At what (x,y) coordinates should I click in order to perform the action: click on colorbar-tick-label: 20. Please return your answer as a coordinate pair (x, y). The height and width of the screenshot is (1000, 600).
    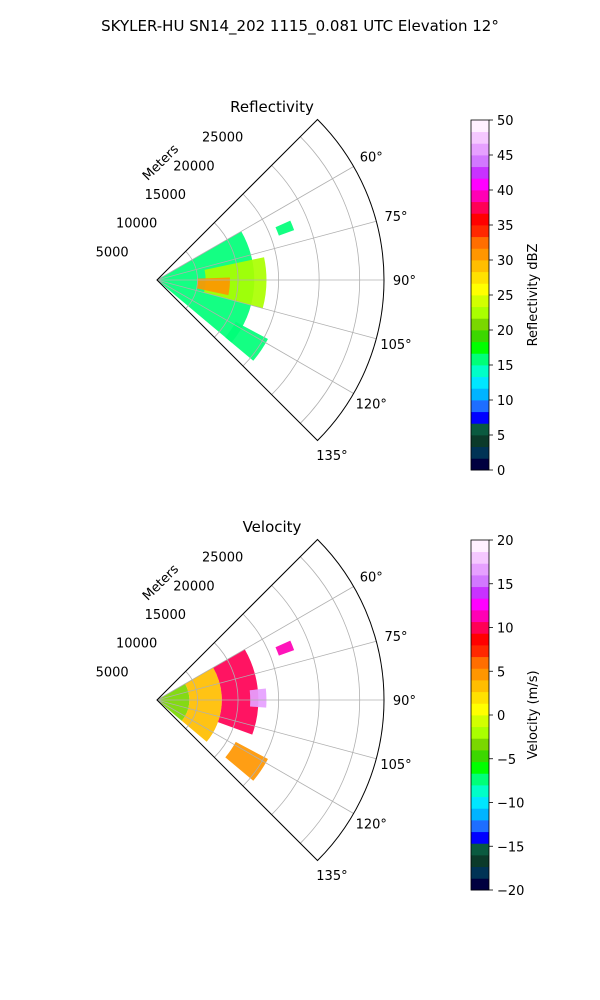
    Looking at the image, I should click on (505, 541).